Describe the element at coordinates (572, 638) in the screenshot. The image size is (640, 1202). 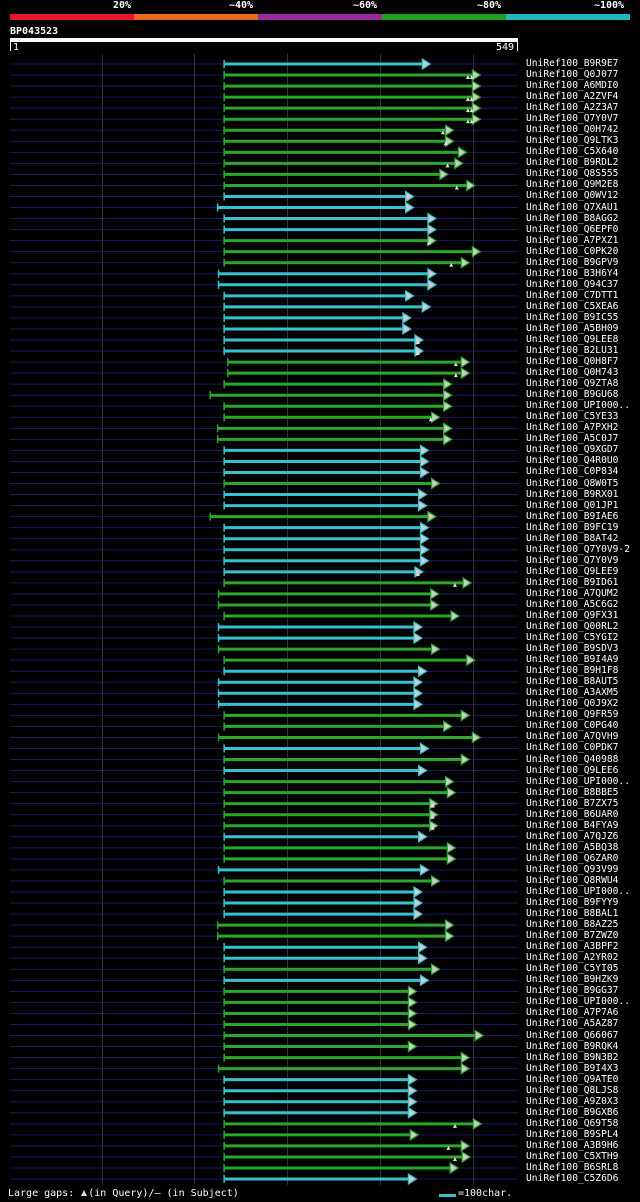
I see `hit-label: UniRef100_C5YGI2` at that location.